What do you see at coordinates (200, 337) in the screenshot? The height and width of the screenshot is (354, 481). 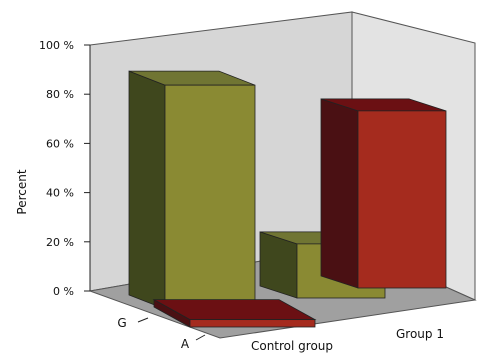 I see `series-tick-a` at bounding box center [200, 337].